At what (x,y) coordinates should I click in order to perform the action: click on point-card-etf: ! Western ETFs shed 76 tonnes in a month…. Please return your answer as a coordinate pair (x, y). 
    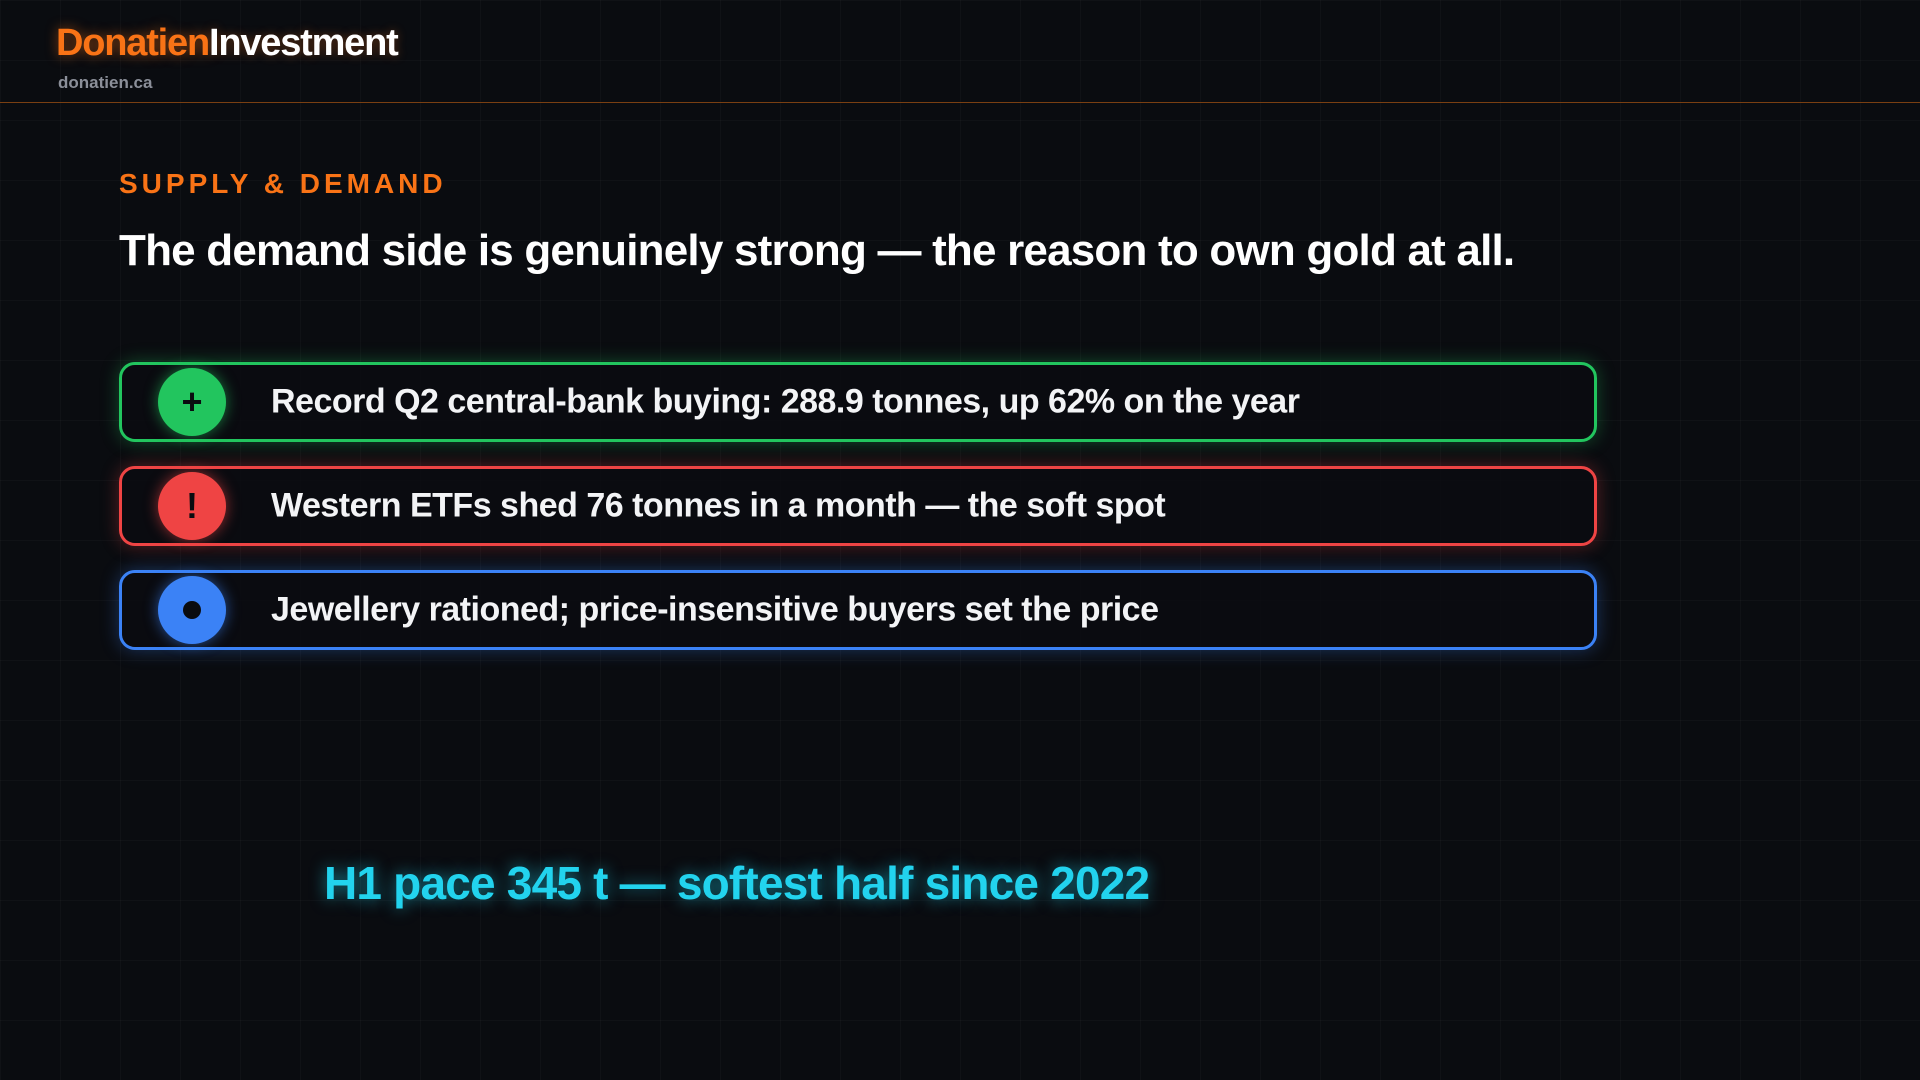
    Looking at the image, I should click on (858, 506).